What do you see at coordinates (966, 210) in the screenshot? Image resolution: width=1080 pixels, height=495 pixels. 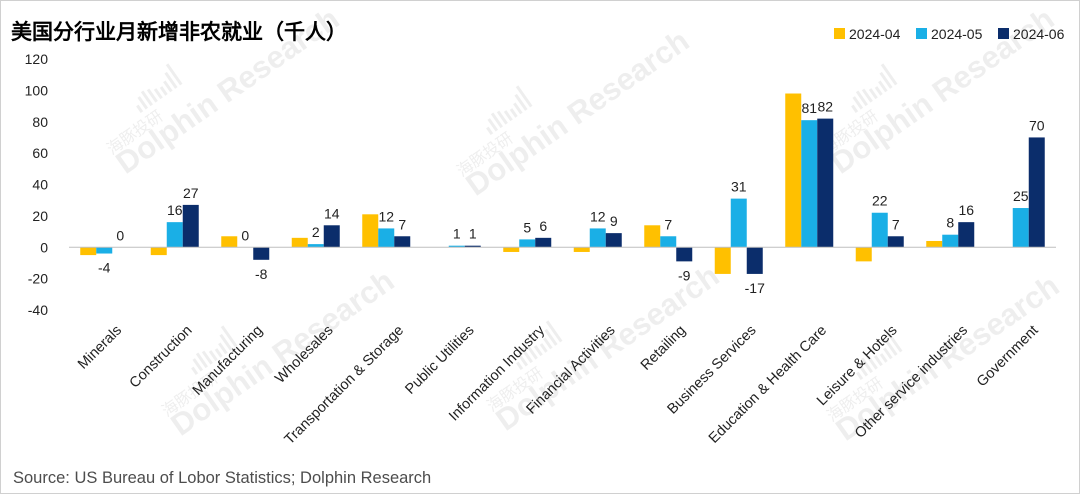 I see `data-label-other-service-industries-2024-06: 16` at bounding box center [966, 210].